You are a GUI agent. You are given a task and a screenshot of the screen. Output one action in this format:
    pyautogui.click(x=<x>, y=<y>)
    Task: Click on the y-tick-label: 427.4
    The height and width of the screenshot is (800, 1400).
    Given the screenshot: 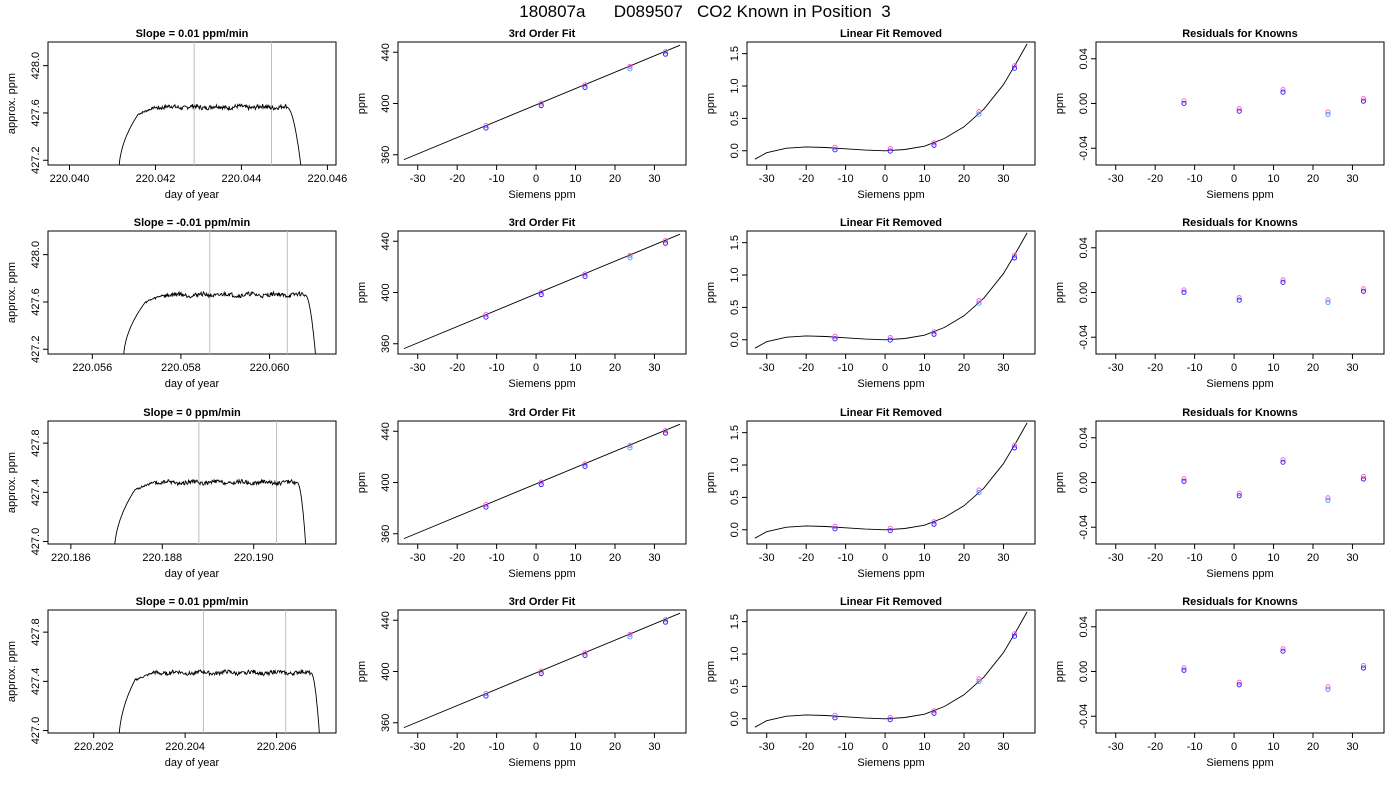 What is the action you would take?
    pyautogui.click(x=36, y=682)
    